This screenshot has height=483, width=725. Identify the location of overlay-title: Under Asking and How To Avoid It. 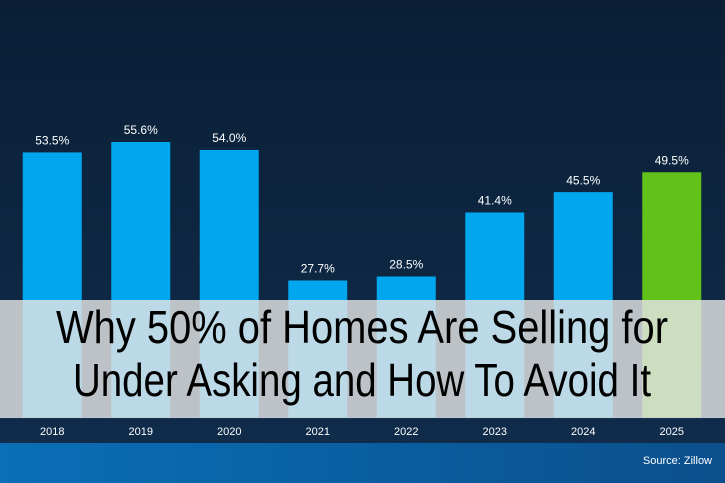
(362, 380).